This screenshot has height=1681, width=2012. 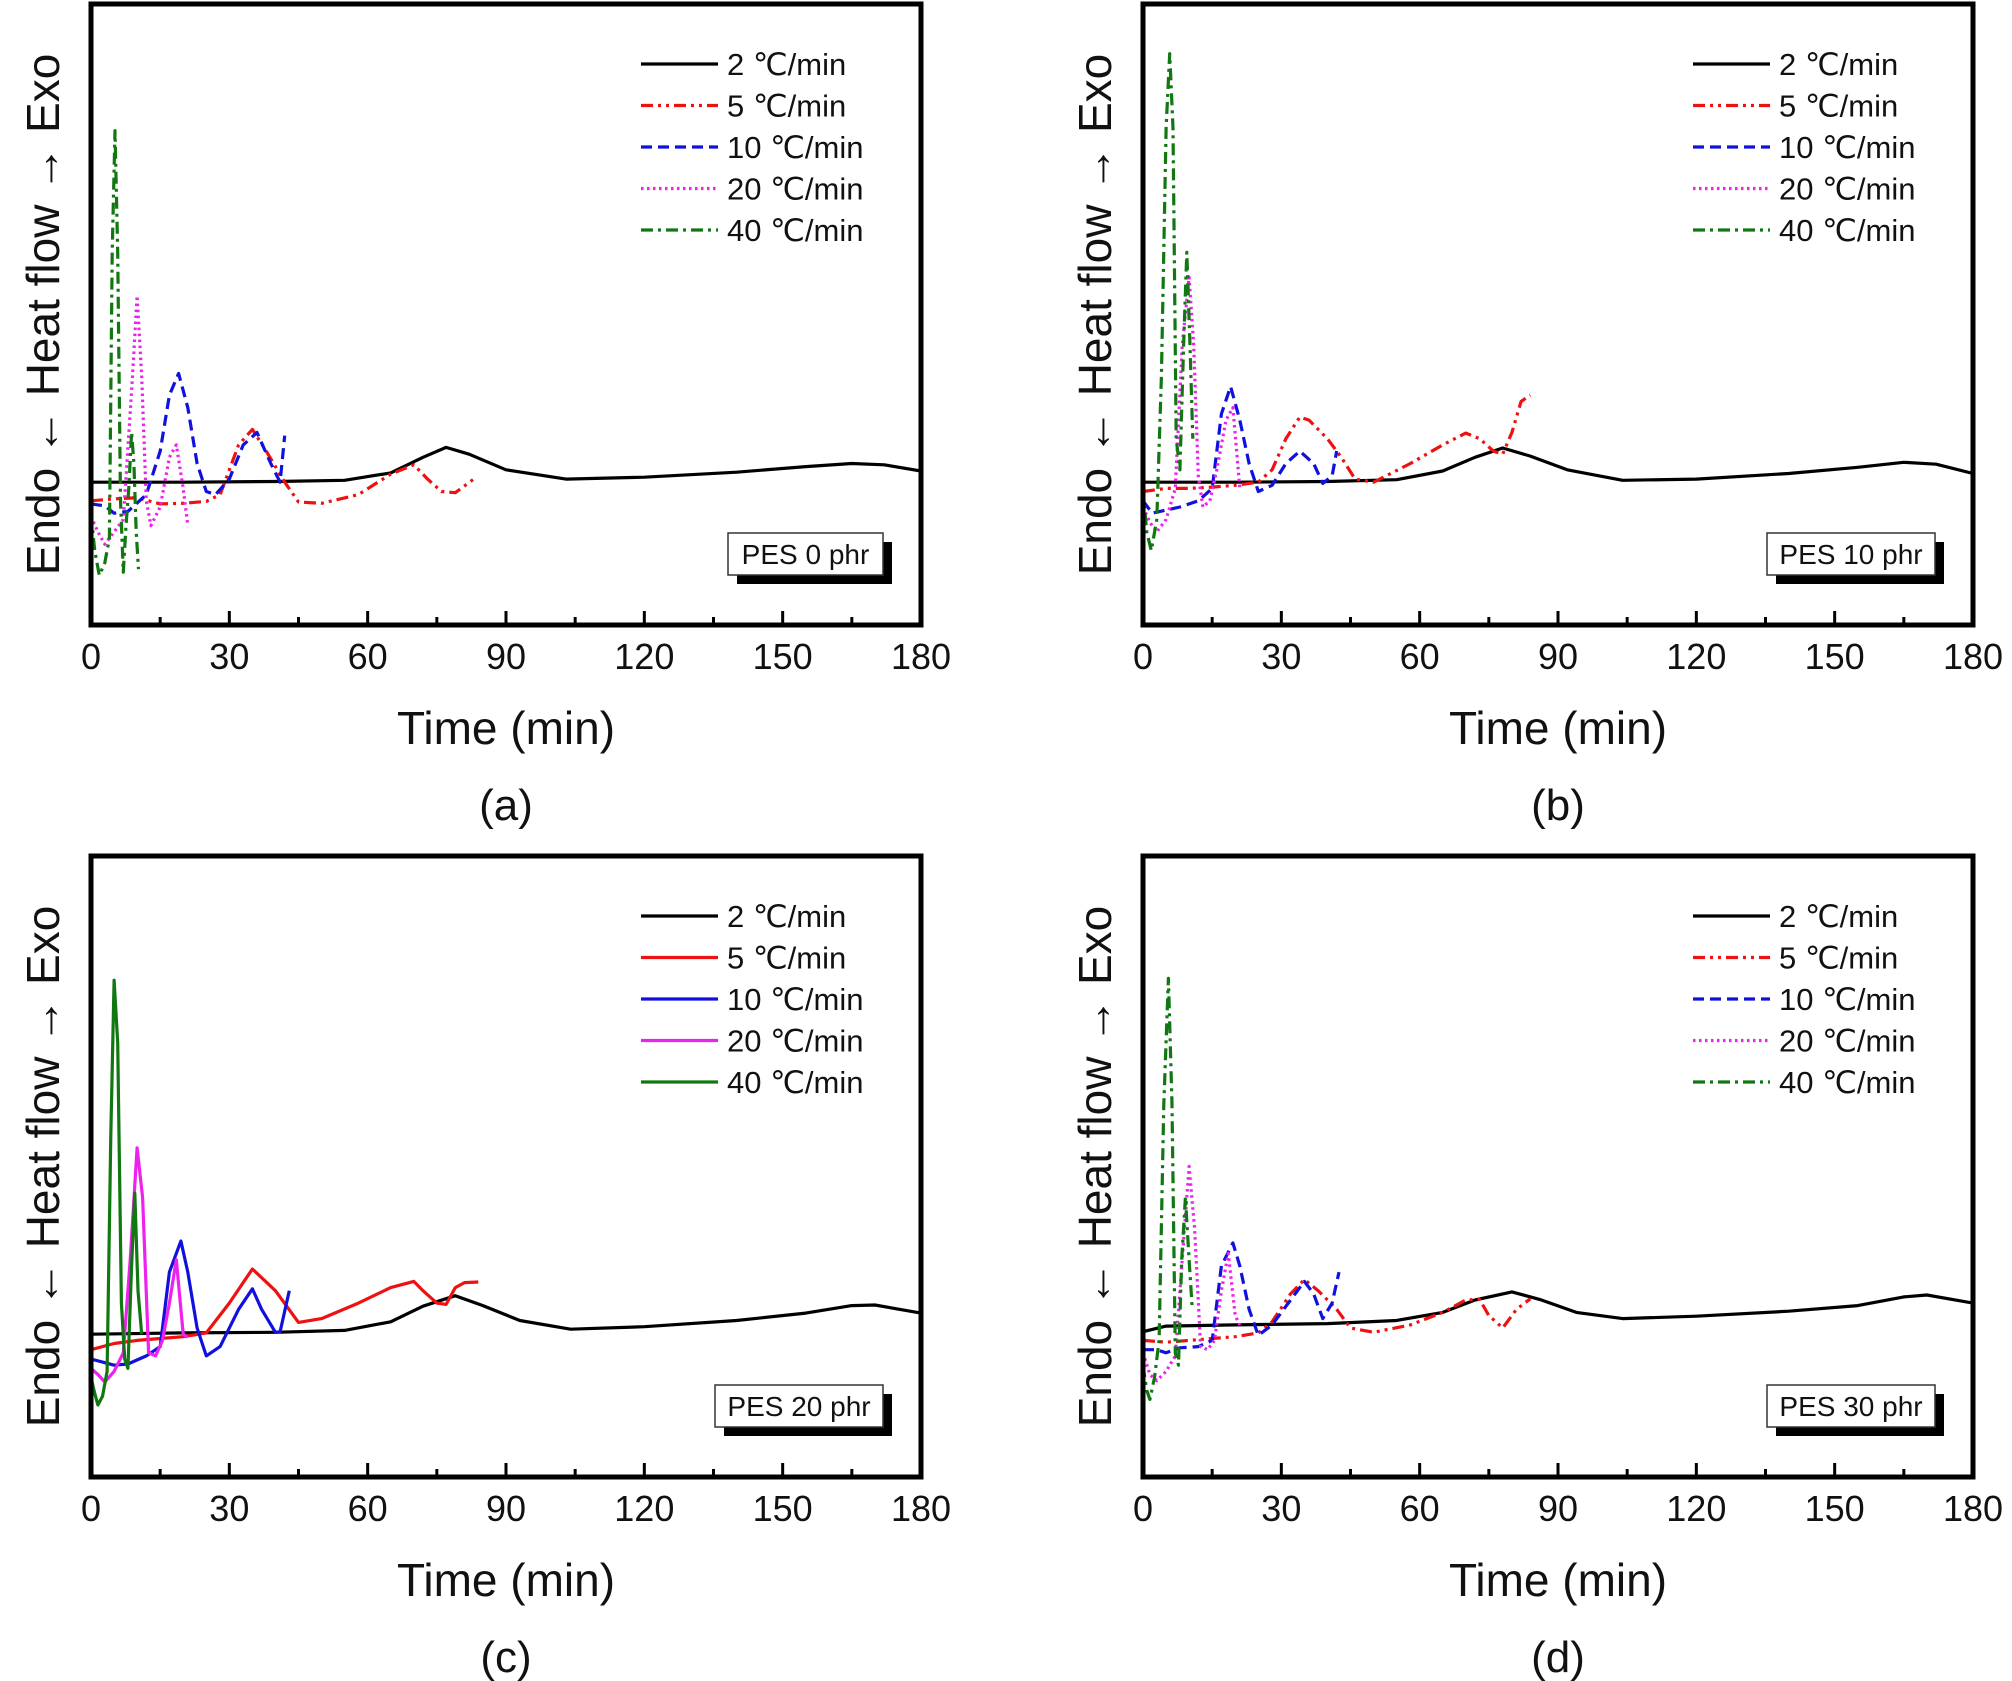 What do you see at coordinates (1558, 805) in the screenshot?
I see `panel-label: (b)` at bounding box center [1558, 805].